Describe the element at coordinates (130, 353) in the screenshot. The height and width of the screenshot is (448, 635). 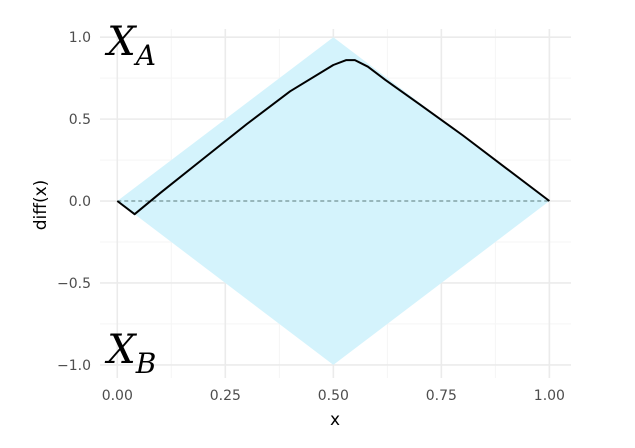
I see `region-label-xb: XB` at that location.